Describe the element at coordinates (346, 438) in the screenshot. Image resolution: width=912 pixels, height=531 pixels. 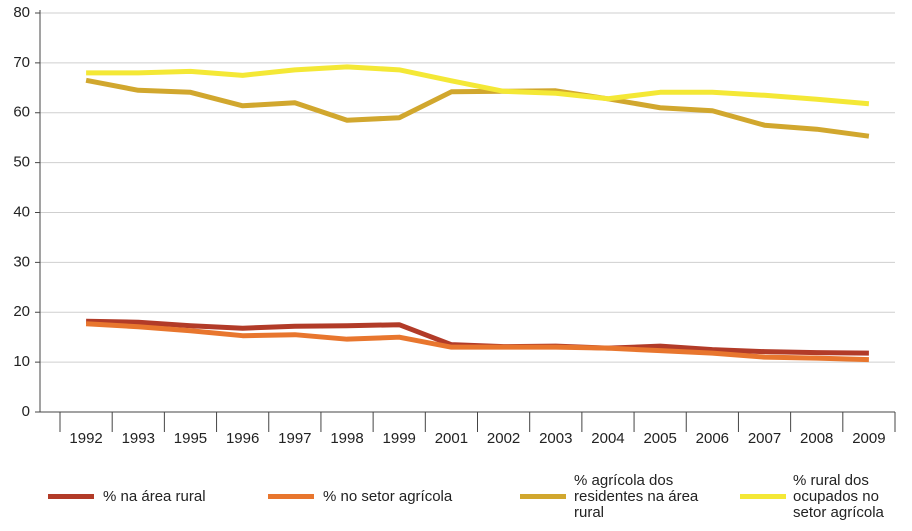
I see `x-tick-label: 1998` at that location.